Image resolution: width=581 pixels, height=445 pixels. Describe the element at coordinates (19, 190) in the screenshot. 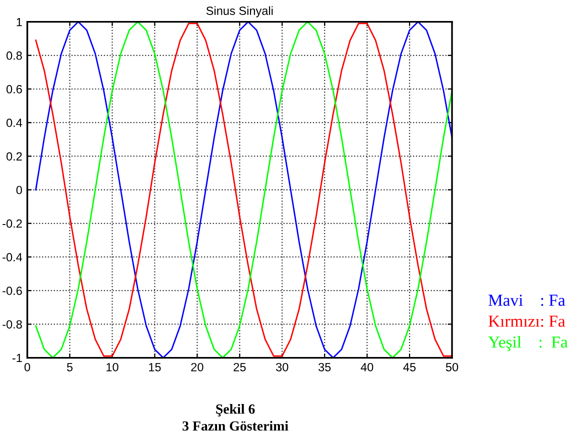

I see `y-tick-label: 0` at that location.